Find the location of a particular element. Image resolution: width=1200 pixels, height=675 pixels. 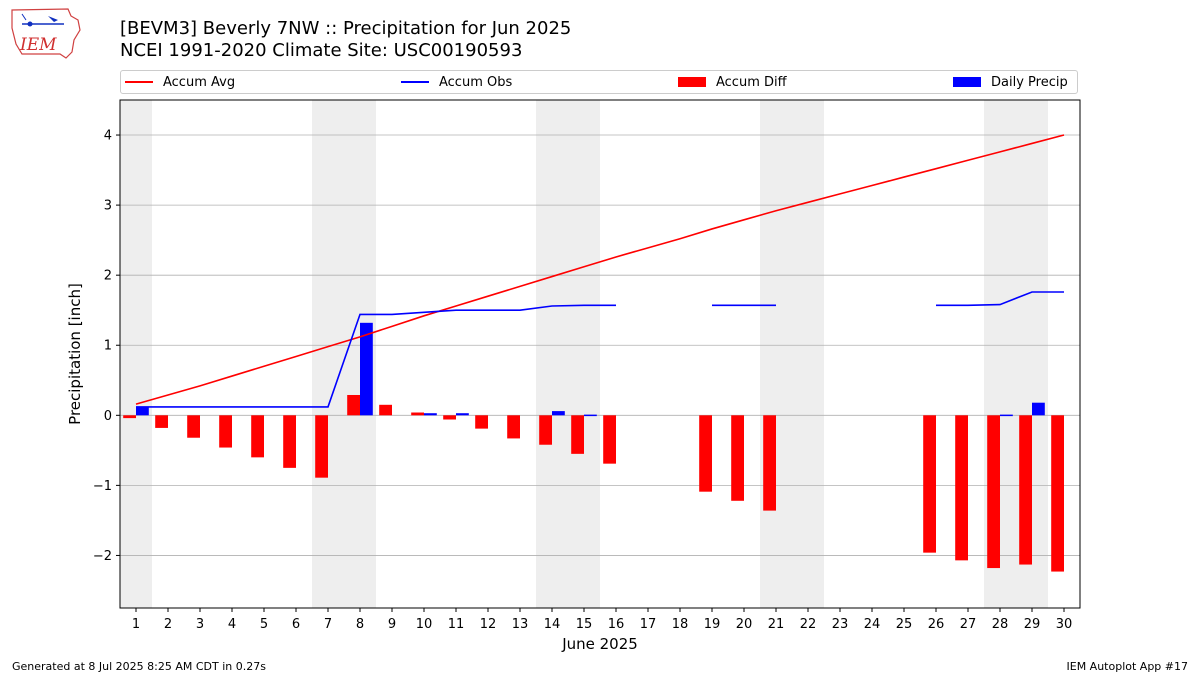

legend-item-accum-avg: Accum Avg is located at coordinates (180, 82).